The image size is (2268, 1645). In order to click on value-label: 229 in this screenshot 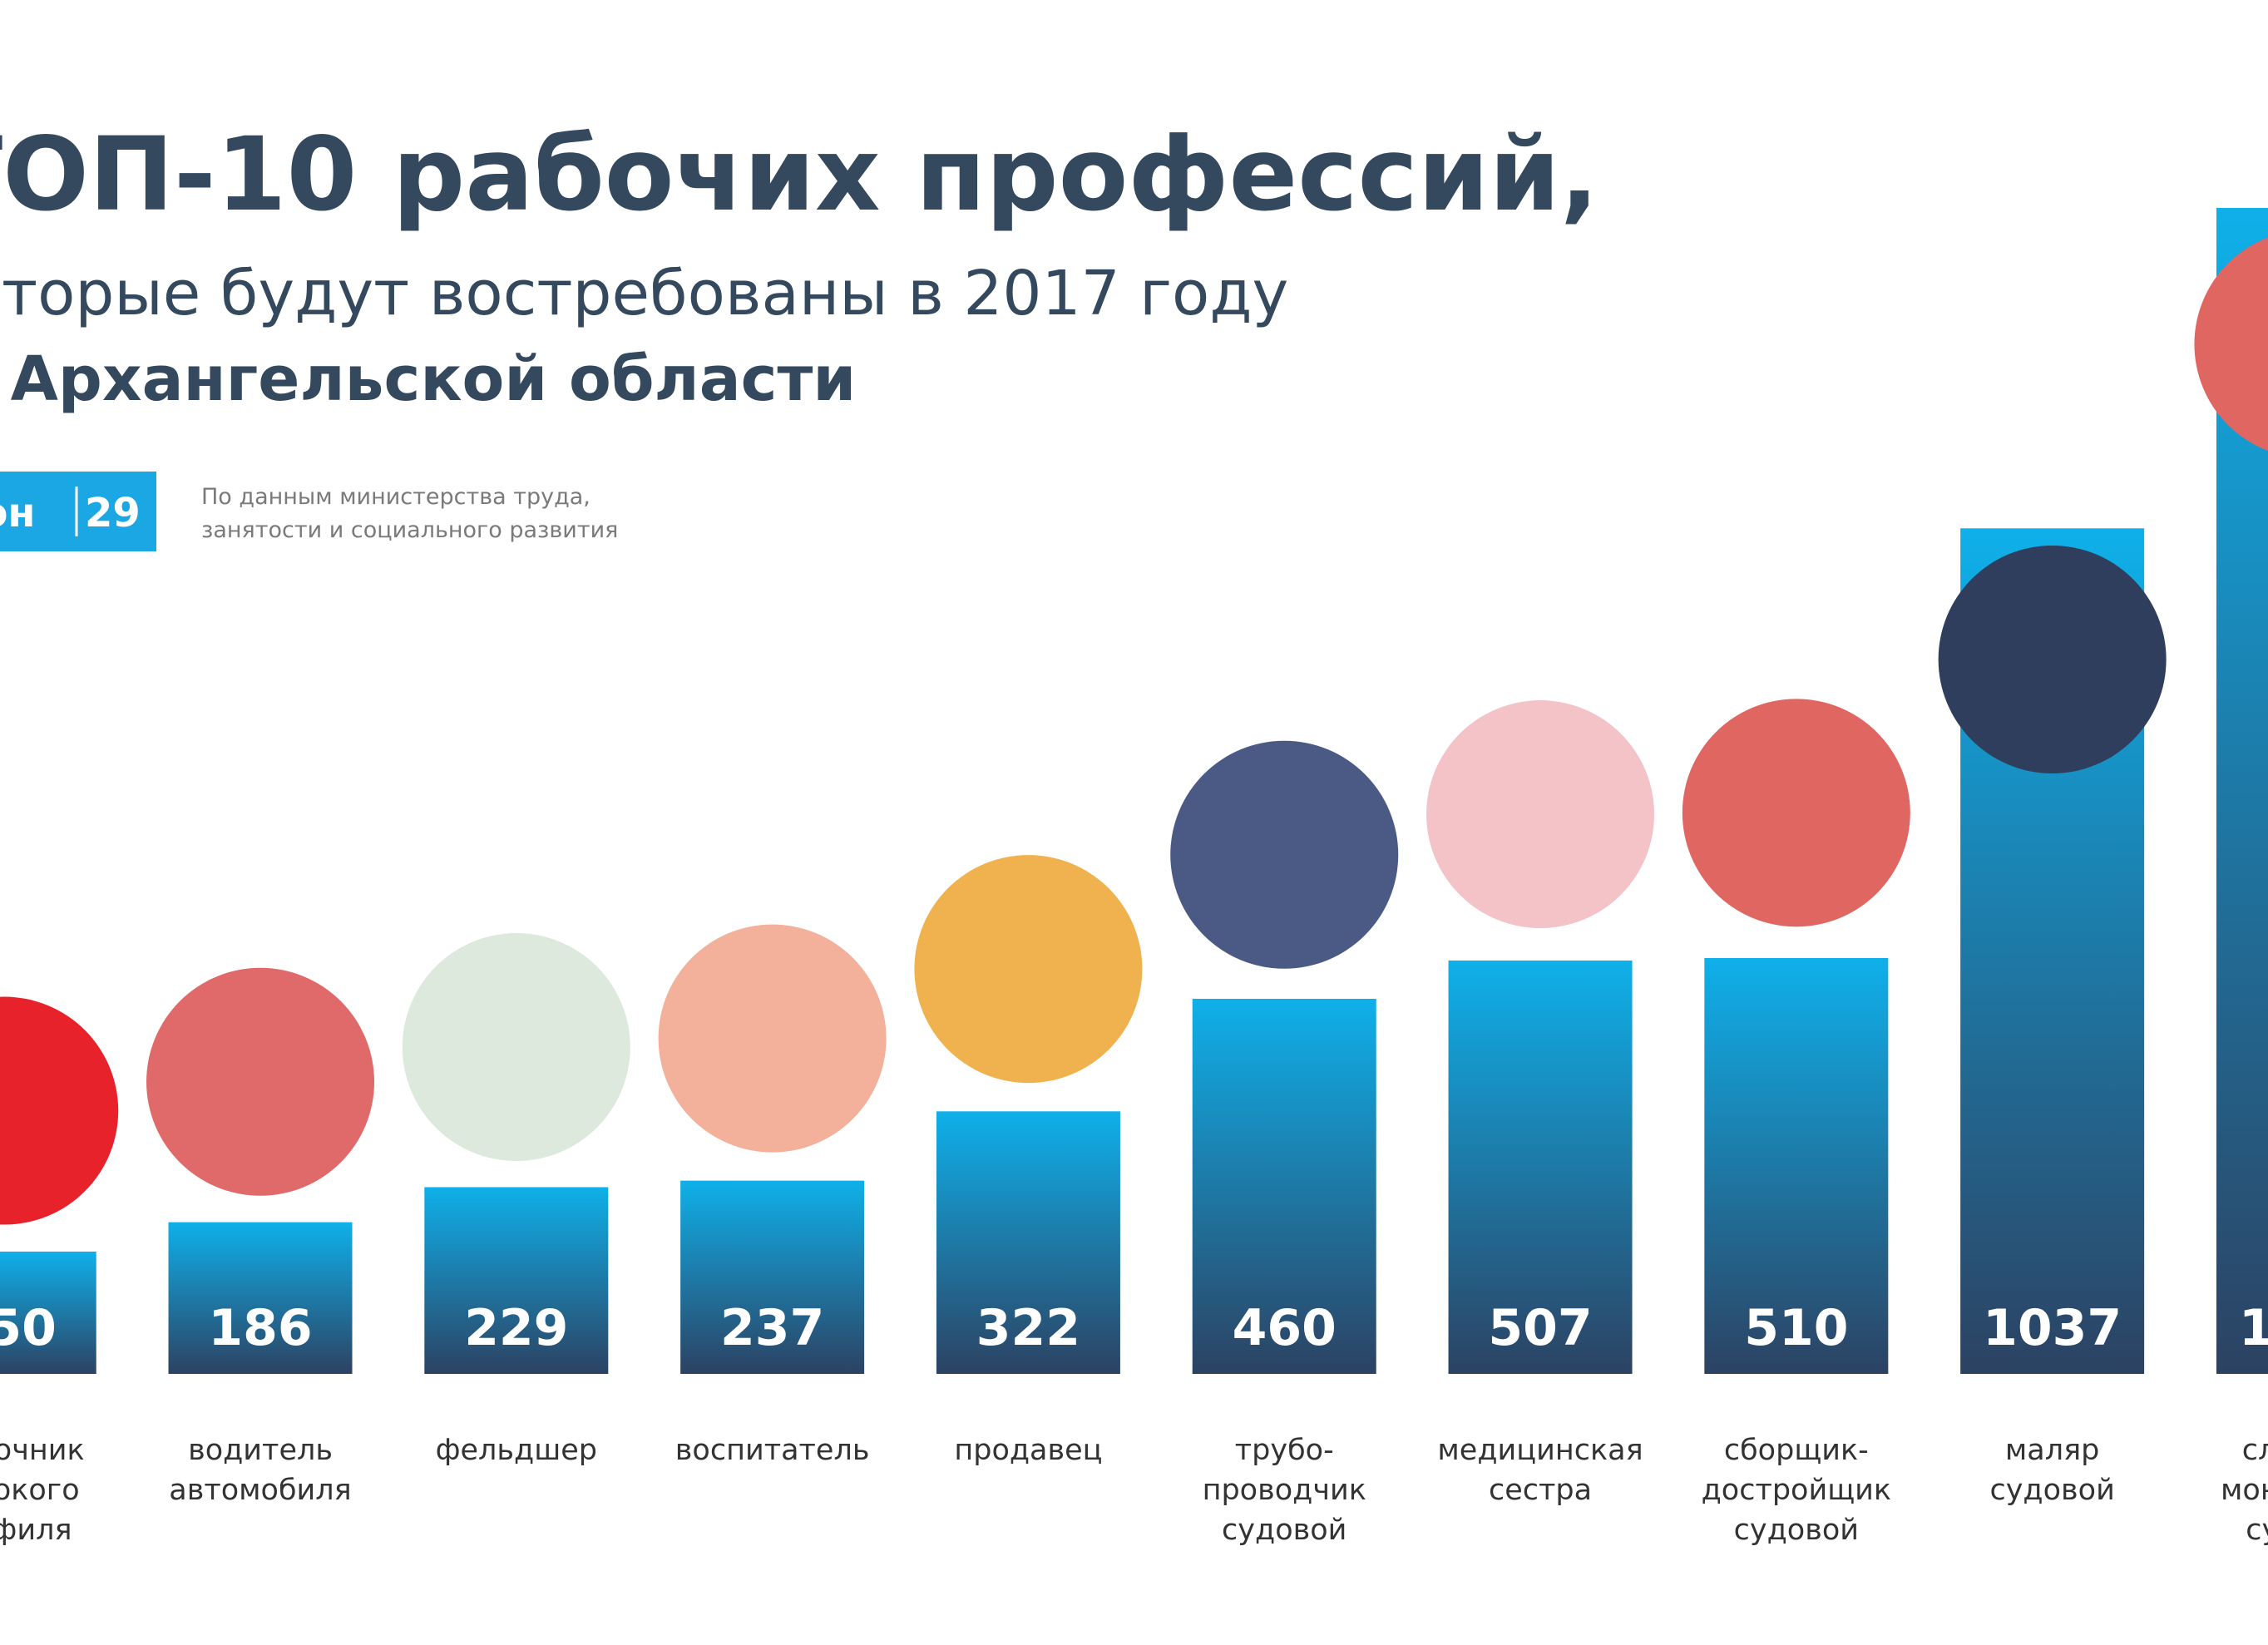, I will do `click(516, 1328)`.